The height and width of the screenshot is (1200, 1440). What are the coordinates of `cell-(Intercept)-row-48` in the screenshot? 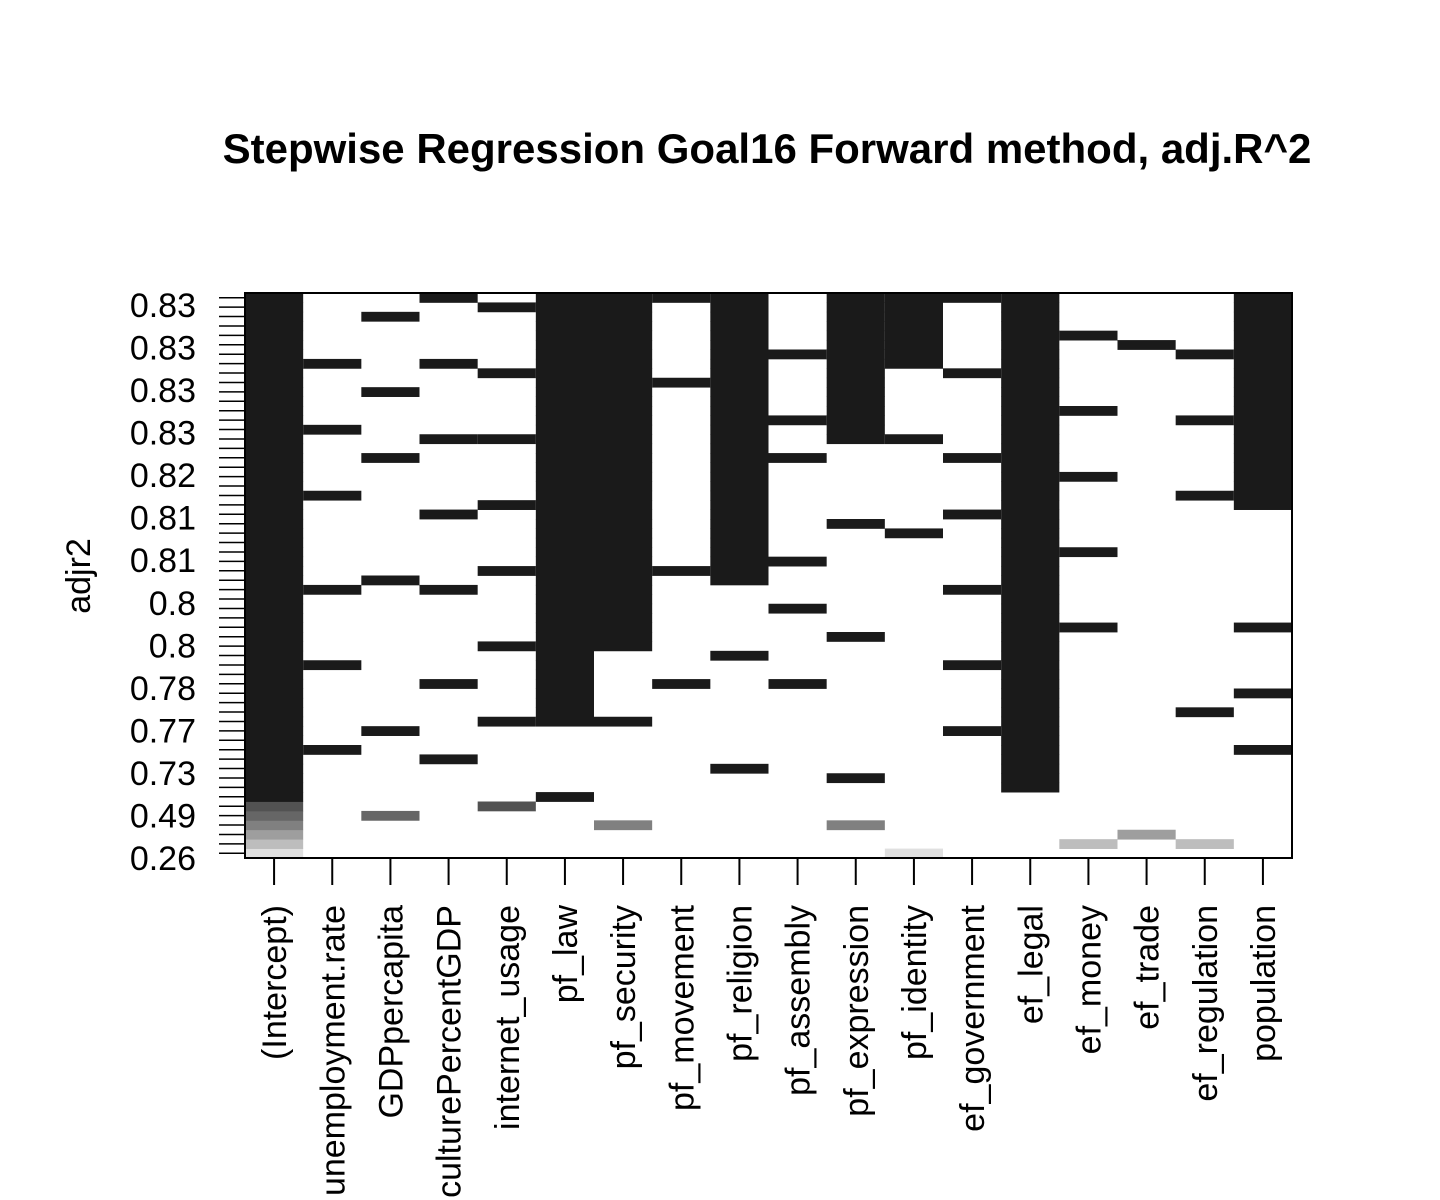 It's located at (274, 401).